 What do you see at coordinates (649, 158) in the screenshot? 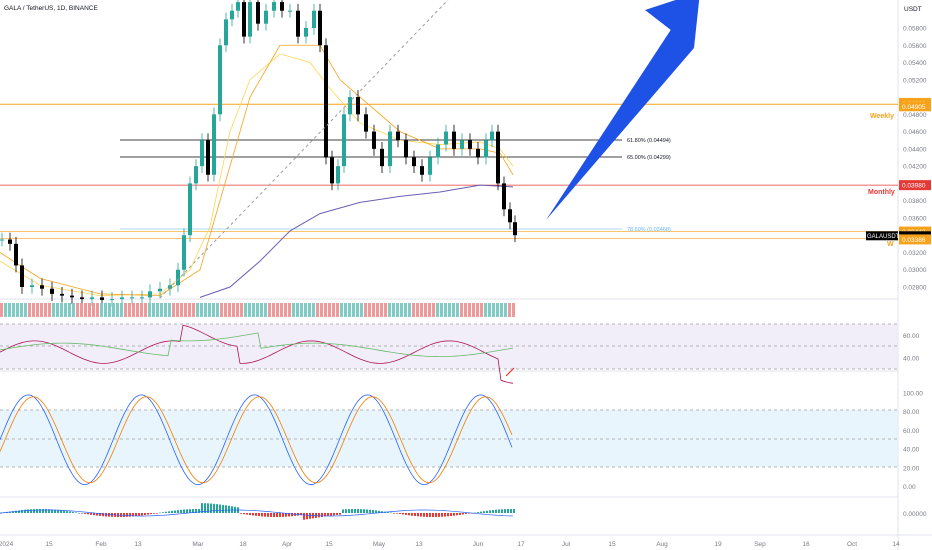
I see `fib-label: 65.00% (0.04299)` at bounding box center [649, 158].